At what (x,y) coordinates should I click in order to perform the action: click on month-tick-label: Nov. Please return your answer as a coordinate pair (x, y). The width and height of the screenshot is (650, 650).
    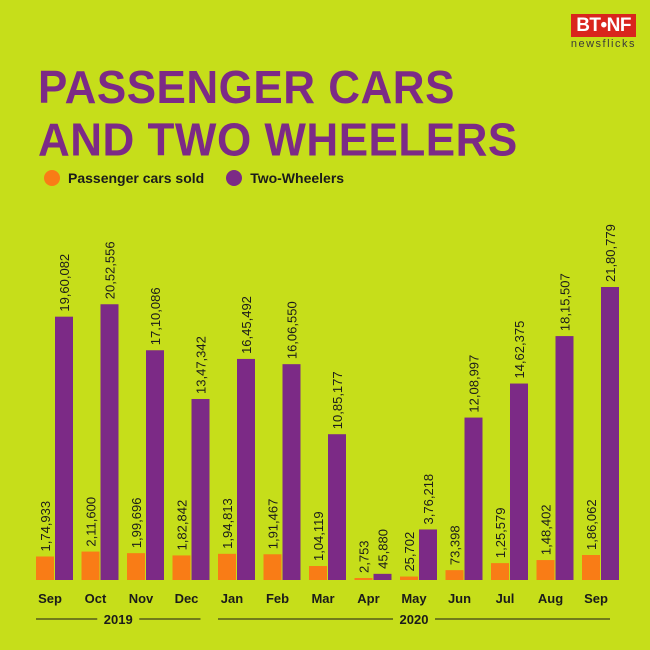
    Looking at the image, I should click on (141, 598).